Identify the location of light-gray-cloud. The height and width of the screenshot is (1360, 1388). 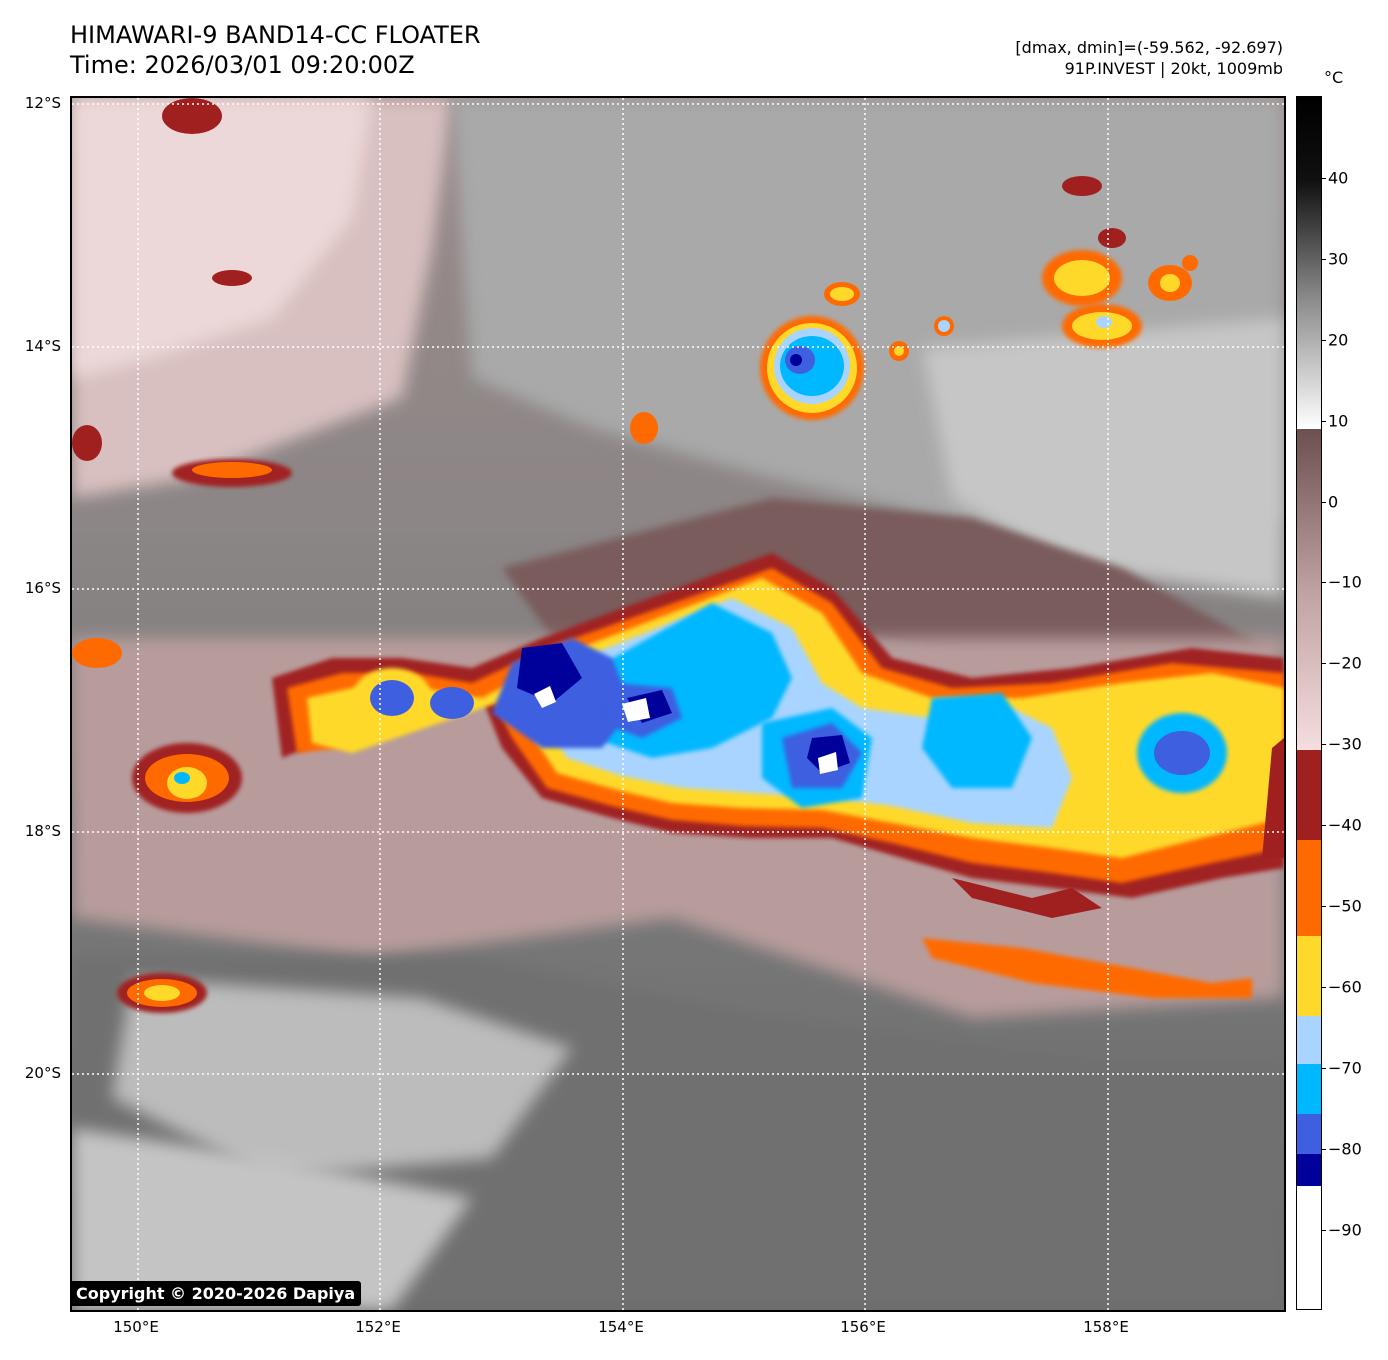
(1103, 458).